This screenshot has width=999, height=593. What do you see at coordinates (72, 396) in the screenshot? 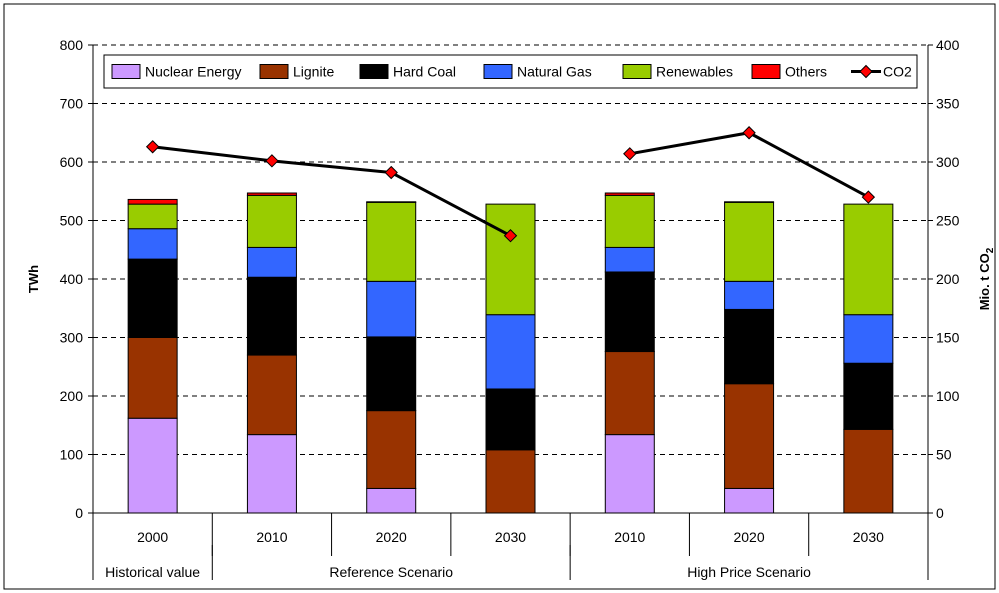
I see `y-left-tick-label: 200` at bounding box center [72, 396].